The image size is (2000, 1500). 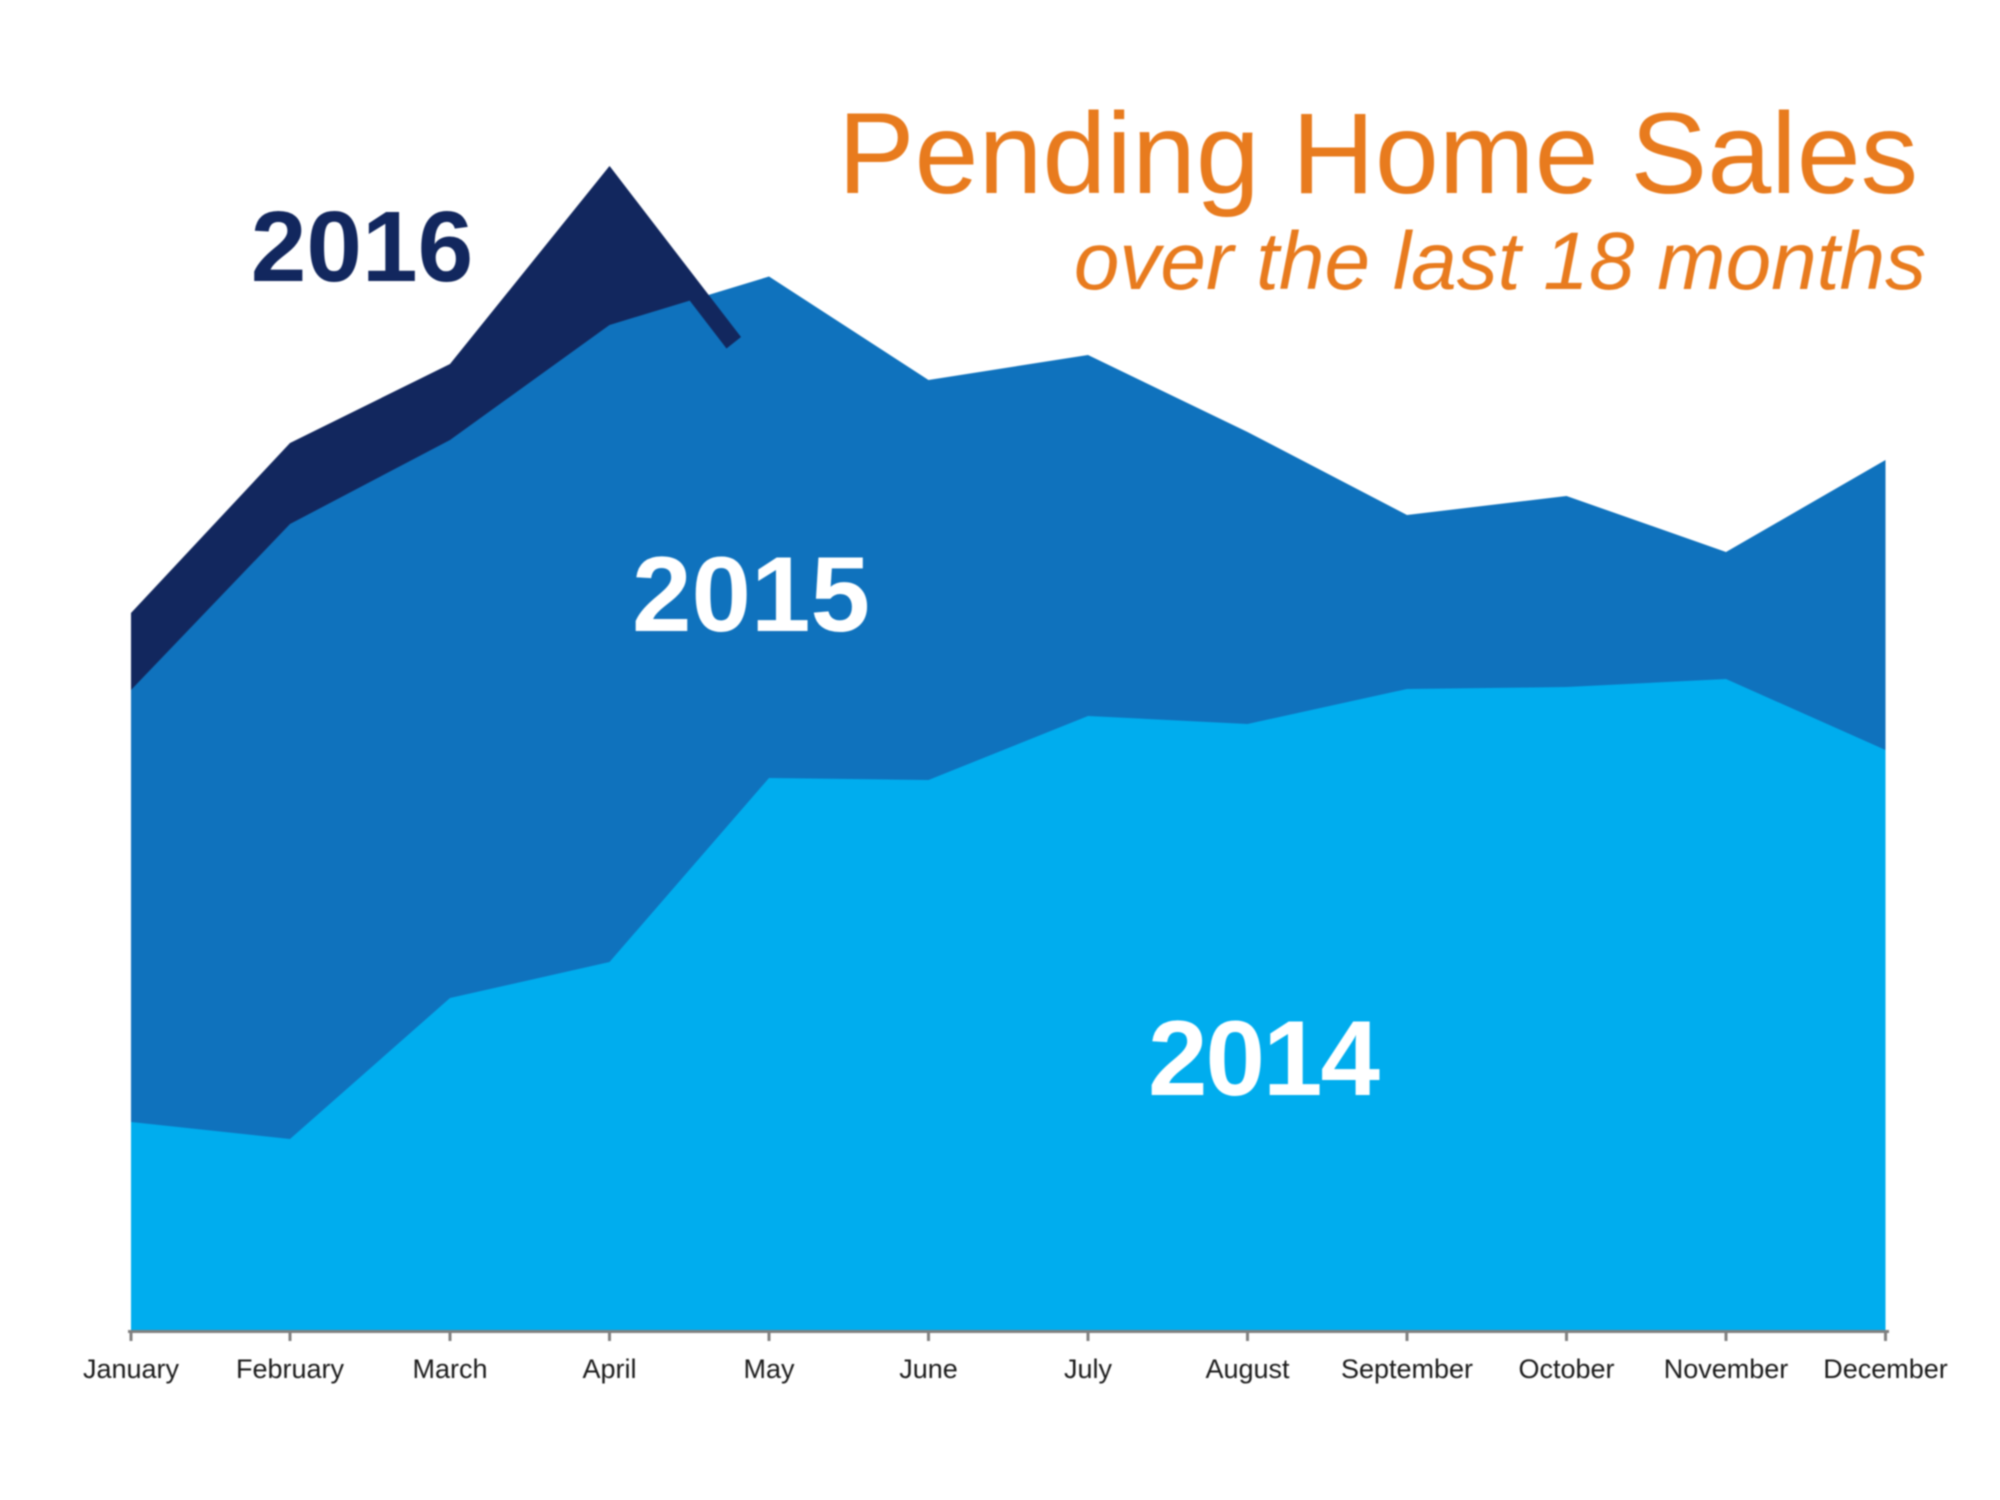 What do you see at coordinates (769, 1369) in the screenshot?
I see `svg-text: May` at bounding box center [769, 1369].